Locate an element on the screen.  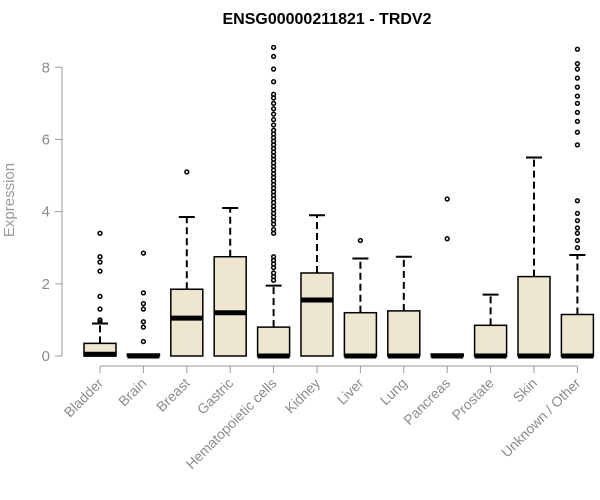
x-tick-label: Pancreas is located at coordinates (426, 401).